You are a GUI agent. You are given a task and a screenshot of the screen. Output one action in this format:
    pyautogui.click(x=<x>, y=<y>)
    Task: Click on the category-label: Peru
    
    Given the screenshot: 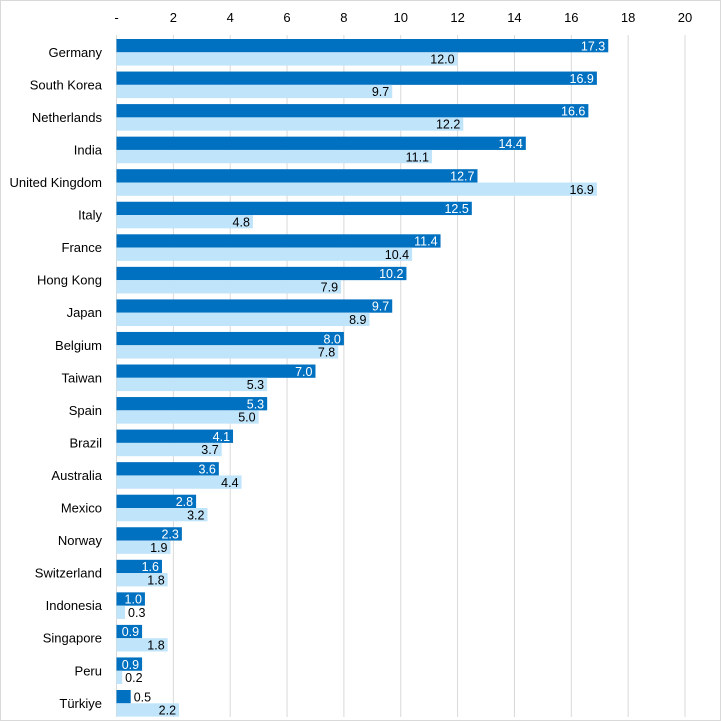 What is the action you would take?
    pyautogui.click(x=88, y=670)
    